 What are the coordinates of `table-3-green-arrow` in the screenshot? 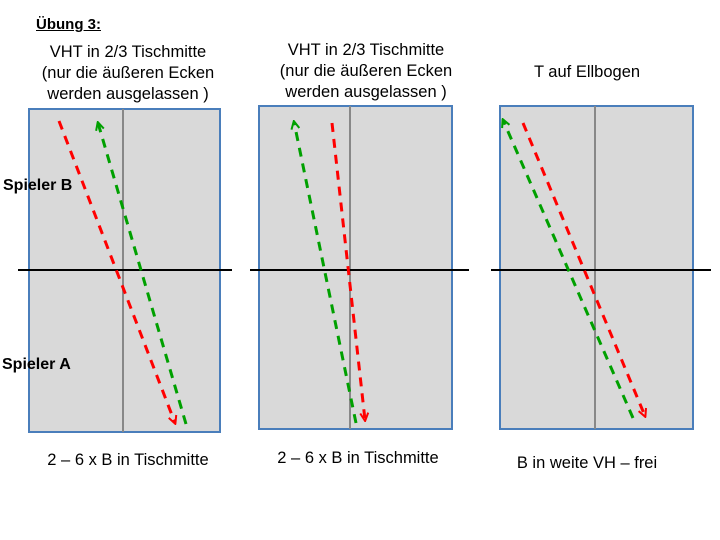 It's located at (569, 269).